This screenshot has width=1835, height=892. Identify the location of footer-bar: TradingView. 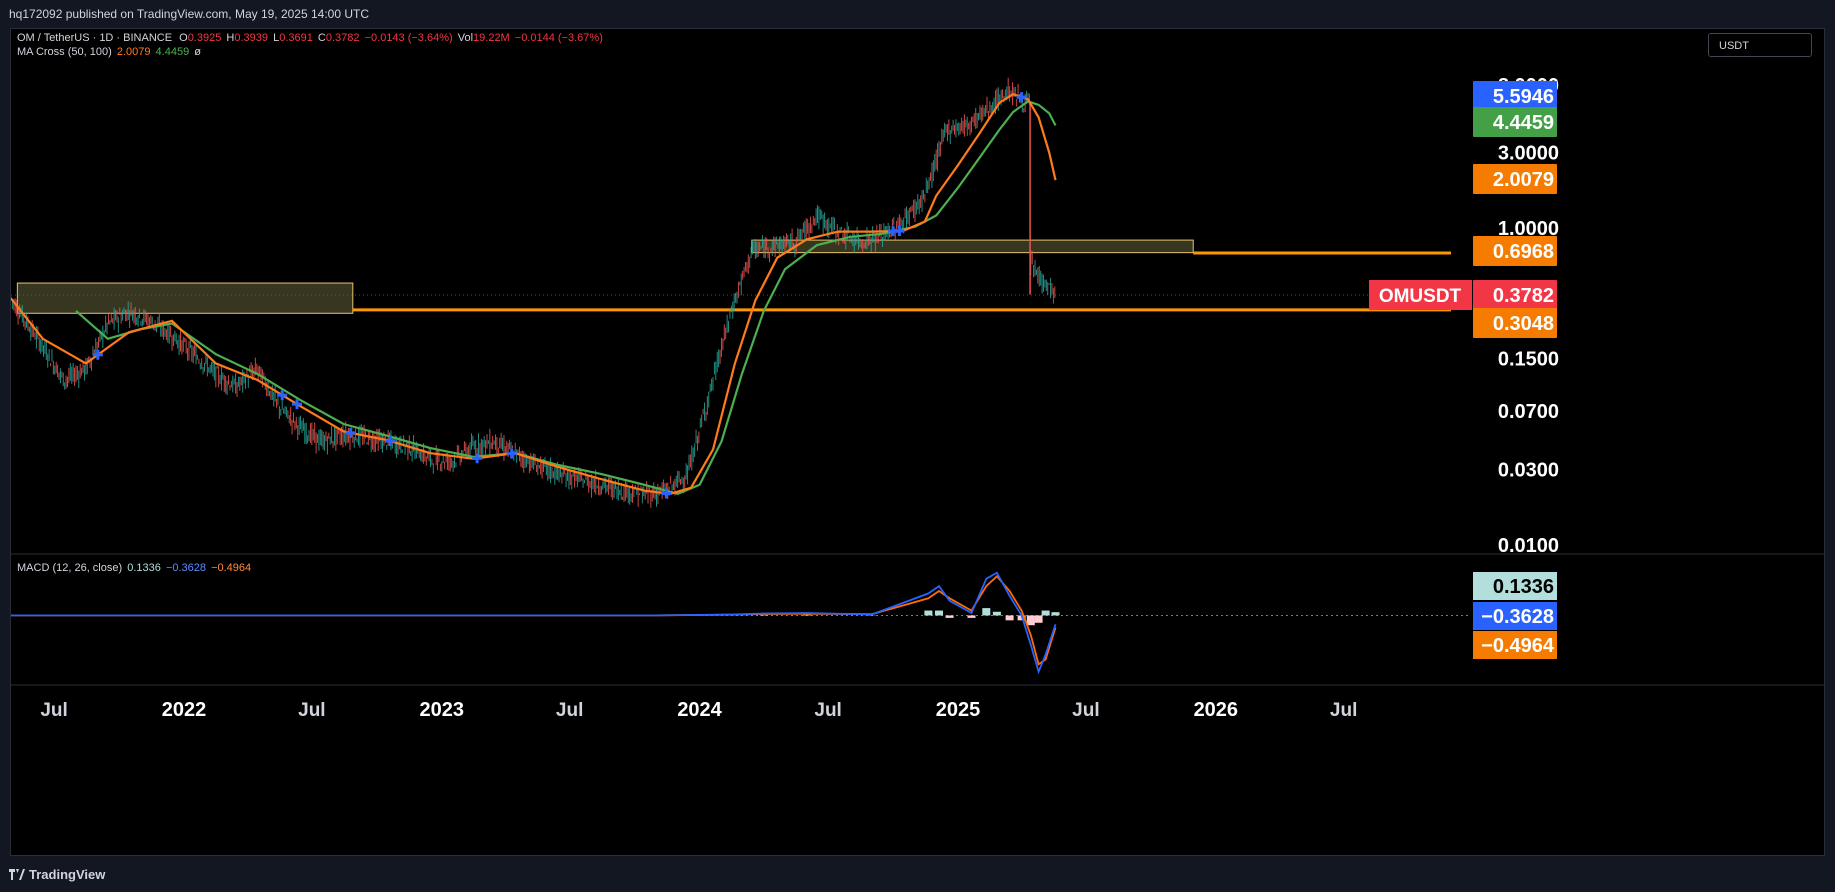
(917, 875).